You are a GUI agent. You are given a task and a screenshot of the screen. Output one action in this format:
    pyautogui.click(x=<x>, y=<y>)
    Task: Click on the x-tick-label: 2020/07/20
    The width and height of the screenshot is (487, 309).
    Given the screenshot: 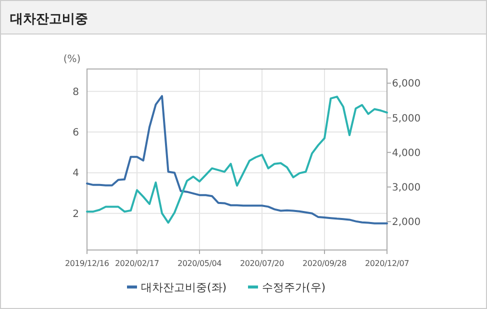 What is the action you would take?
    pyautogui.click(x=262, y=263)
    